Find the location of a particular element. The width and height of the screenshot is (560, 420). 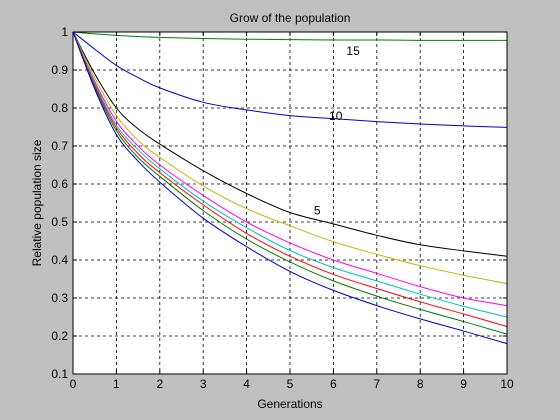

x-tick-label: 4 is located at coordinates (246, 384).